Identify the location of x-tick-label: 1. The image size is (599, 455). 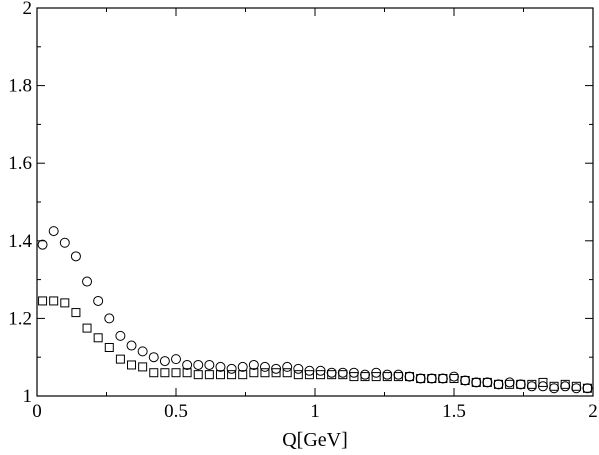
(315, 411).